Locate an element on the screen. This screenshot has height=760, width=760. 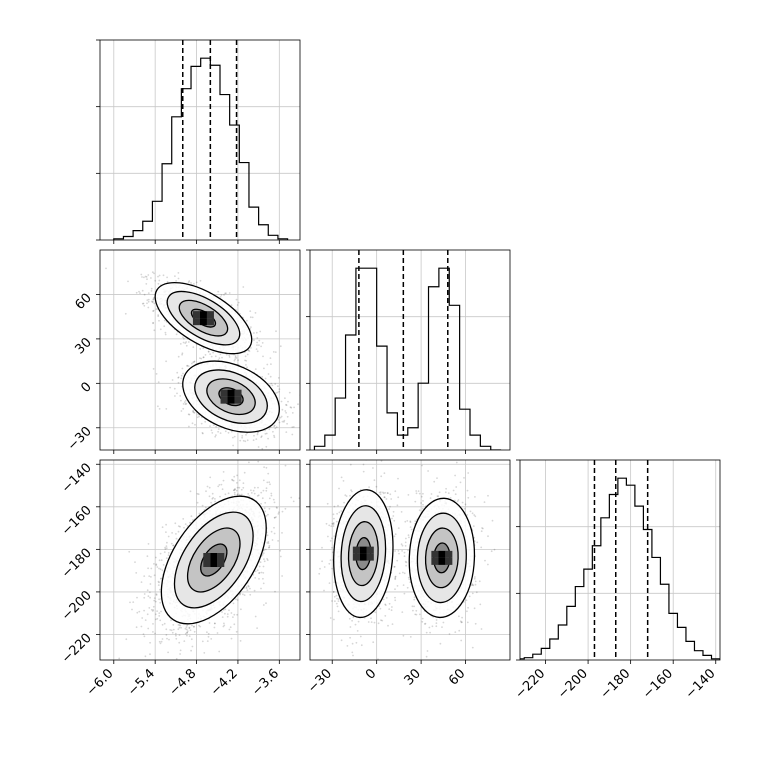
hist-1-frame is located at coordinates (410, 350).